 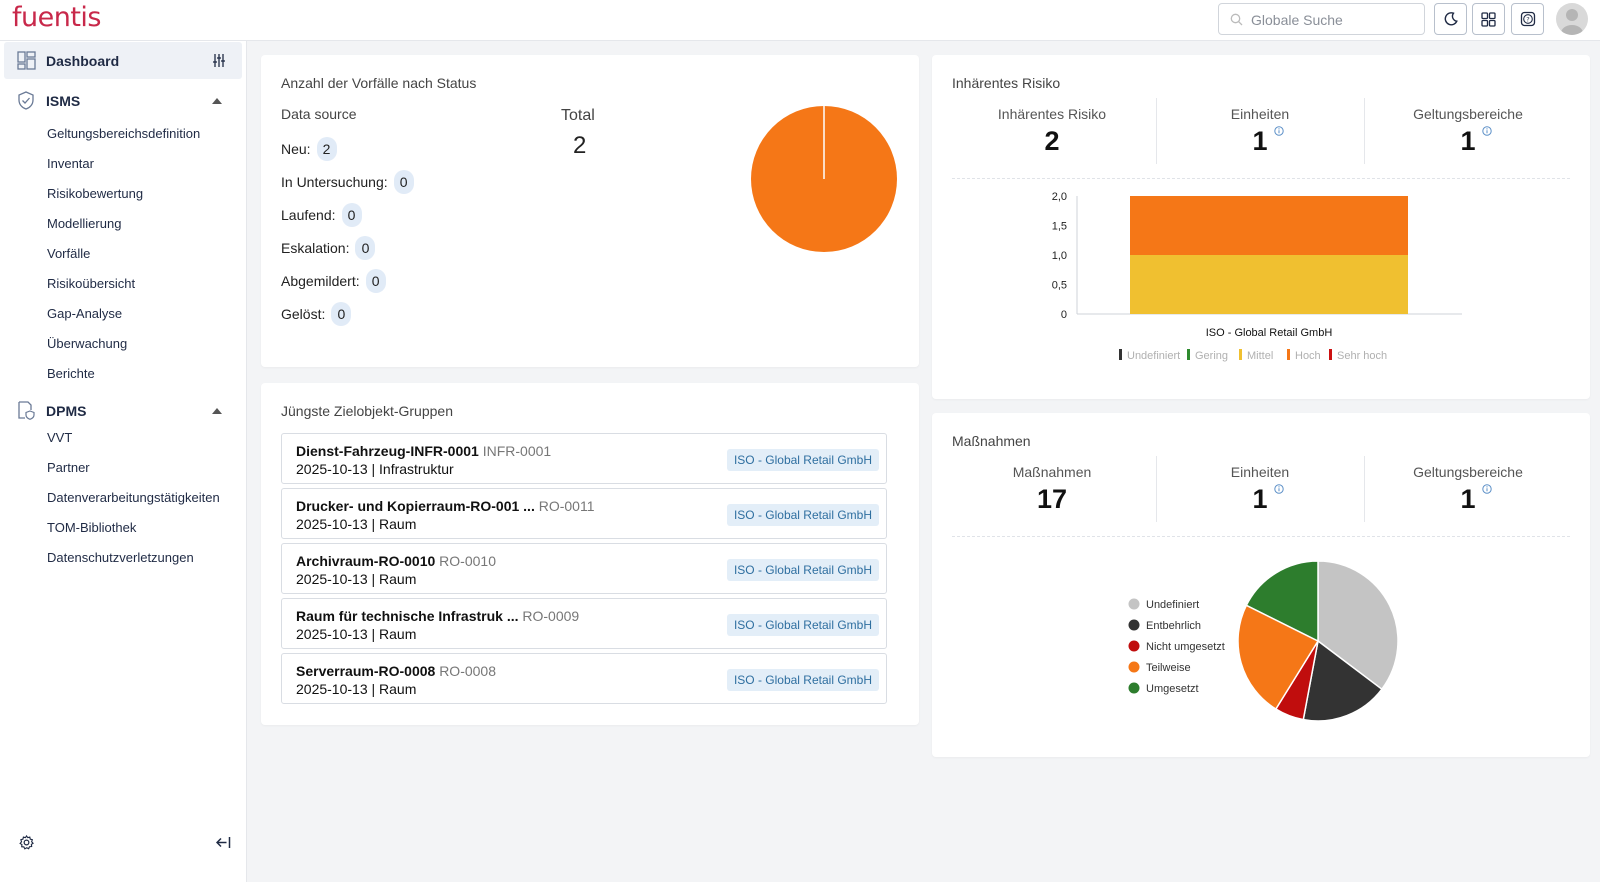 I want to click on target-group-title: Serverraum-RO-0008 RO-0008, so click(x=396, y=671).